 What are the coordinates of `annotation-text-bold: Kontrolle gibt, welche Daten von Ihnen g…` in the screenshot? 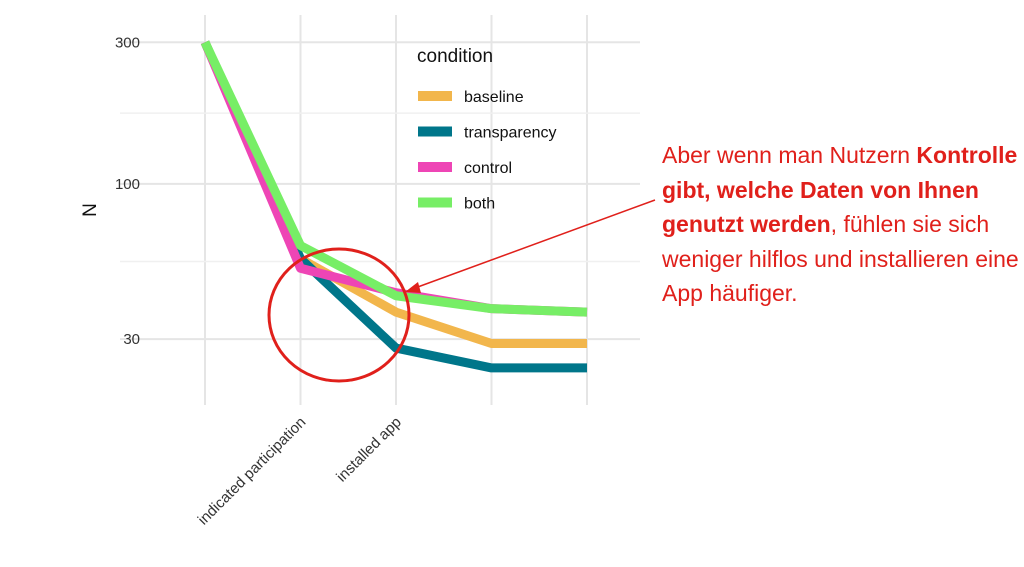 It's located at (840, 189).